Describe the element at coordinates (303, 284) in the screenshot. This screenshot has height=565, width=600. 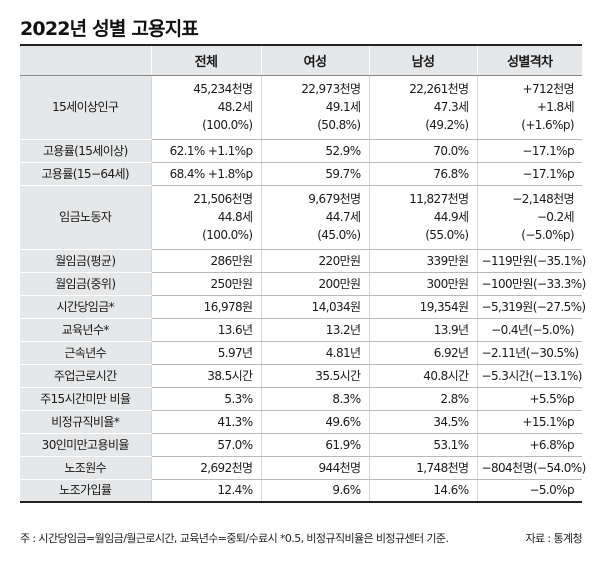
I see `table-row: 월임금(중위) 250만원 200만원 300만원 −100만원(−33.3%)` at that location.